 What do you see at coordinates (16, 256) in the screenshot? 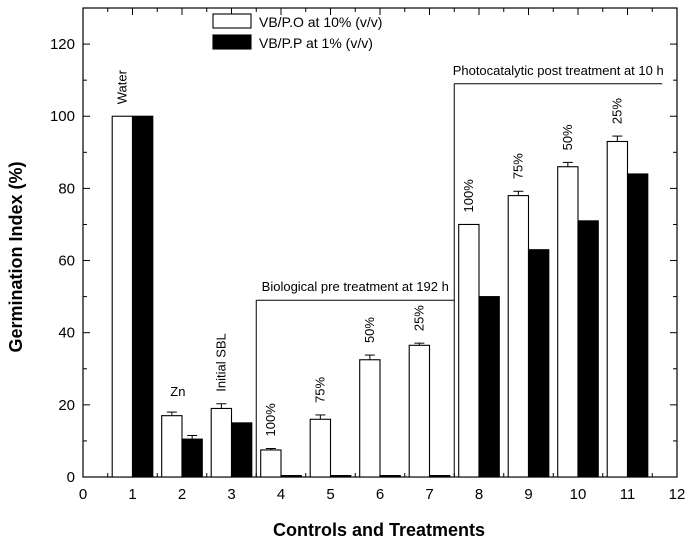
I see `y-axis-title: Germination Index (%)` at bounding box center [16, 256].